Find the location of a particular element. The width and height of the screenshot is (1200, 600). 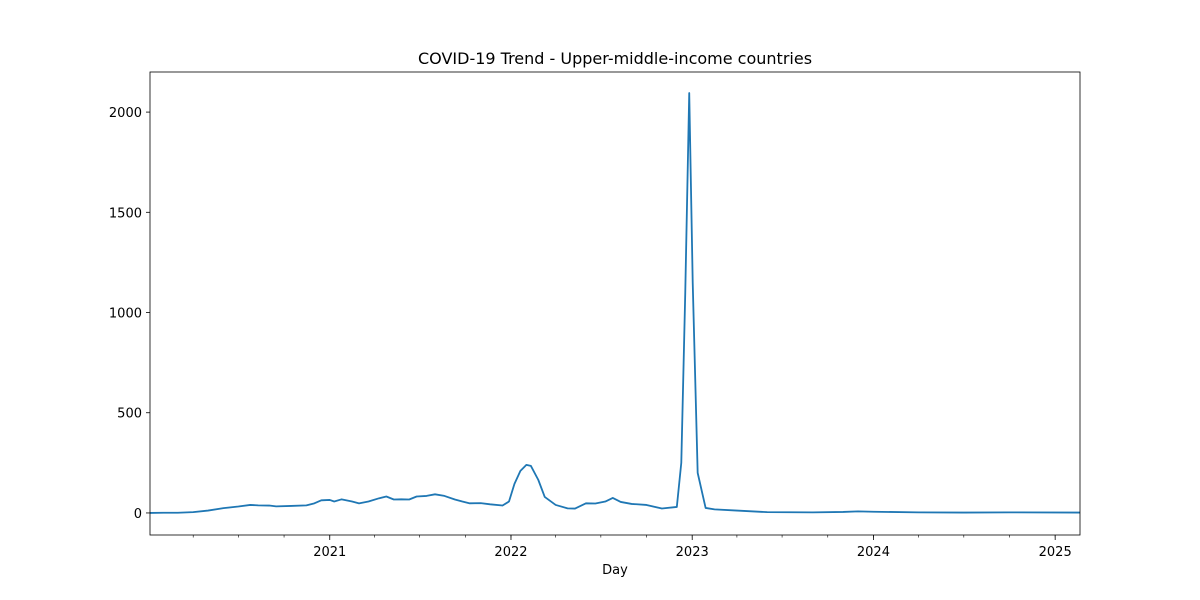

y-tick-label-2000: 2000 is located at coordinates (125, 113).